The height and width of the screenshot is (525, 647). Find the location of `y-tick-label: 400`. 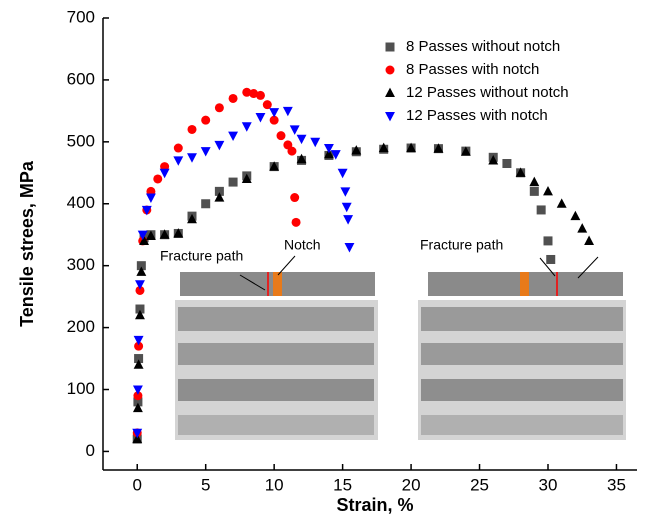

y-tick-label: 400 is located at coordinates (81, 202).